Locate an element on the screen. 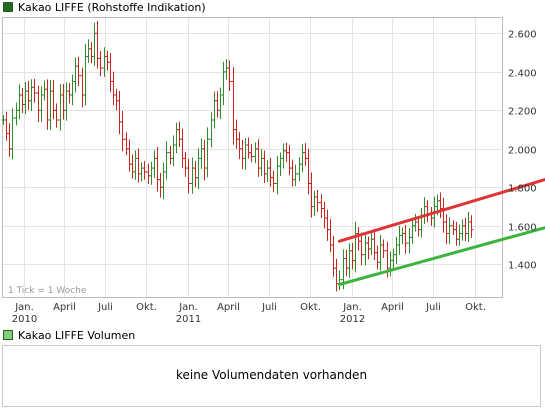 This screenshot has height=413, width=545. price-legend-swatch is located at coordinates (8, 7).